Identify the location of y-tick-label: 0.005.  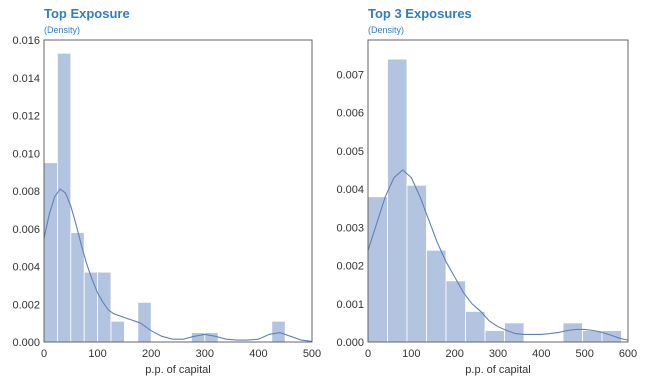
(350, 152).